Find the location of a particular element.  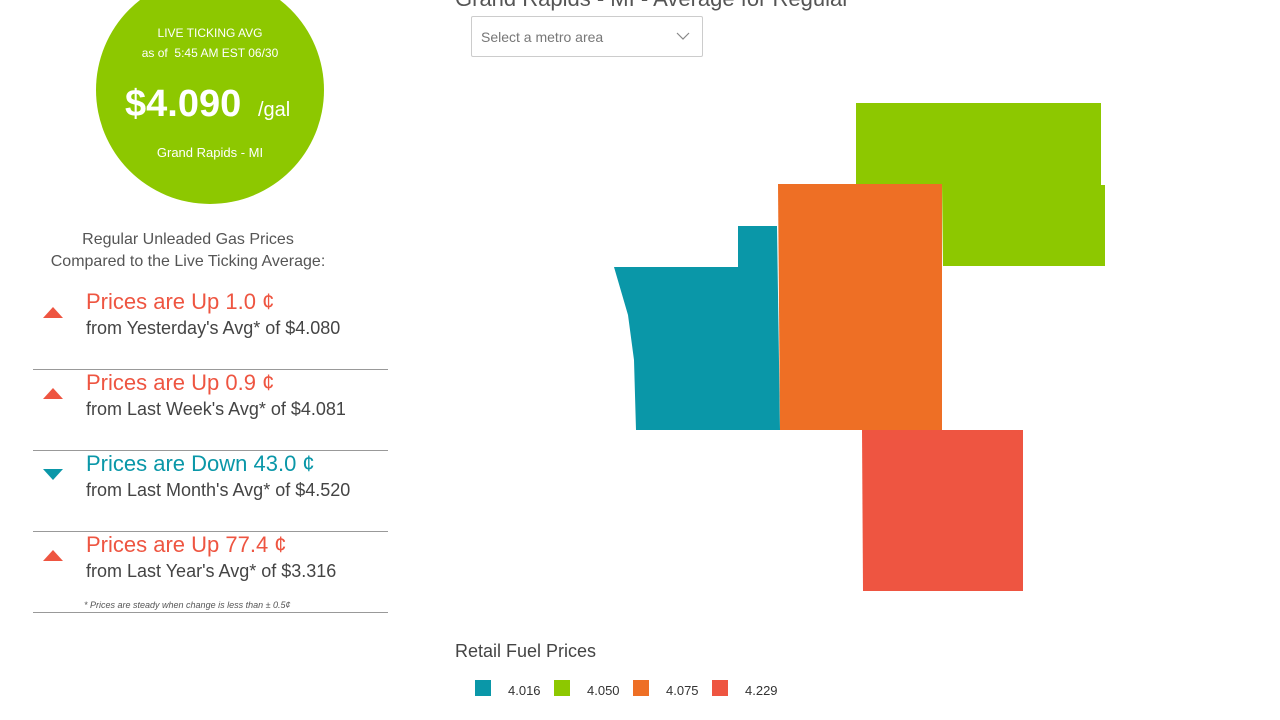

price-reference: from Last Year's Avg* of $3.316 is located at coordinates (211, 571).